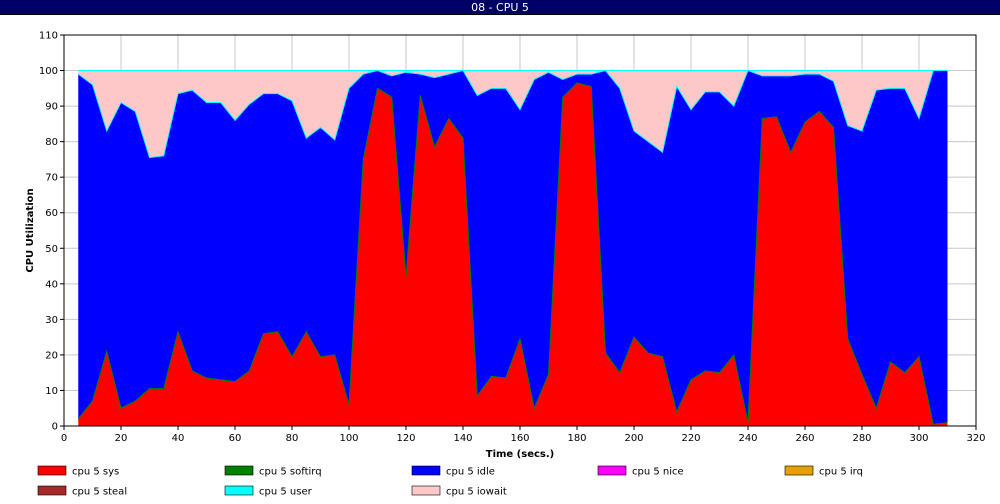 The height and width of the screenshot is (504, 1000). I want to click on y-tick-label: 100, so click(48, 71).